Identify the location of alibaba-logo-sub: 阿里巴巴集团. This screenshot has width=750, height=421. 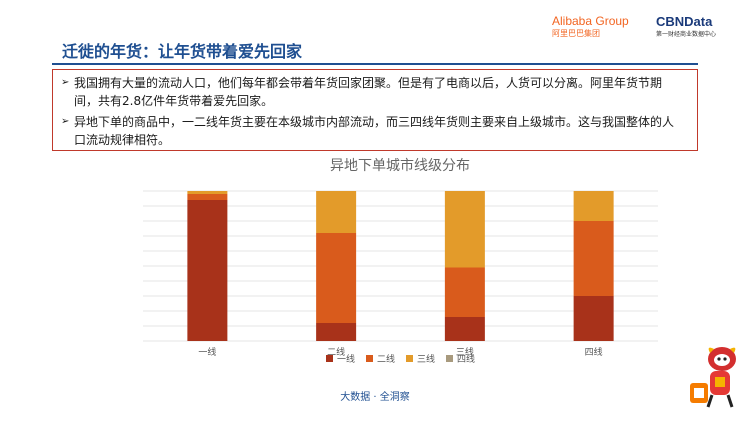
(576, 33).